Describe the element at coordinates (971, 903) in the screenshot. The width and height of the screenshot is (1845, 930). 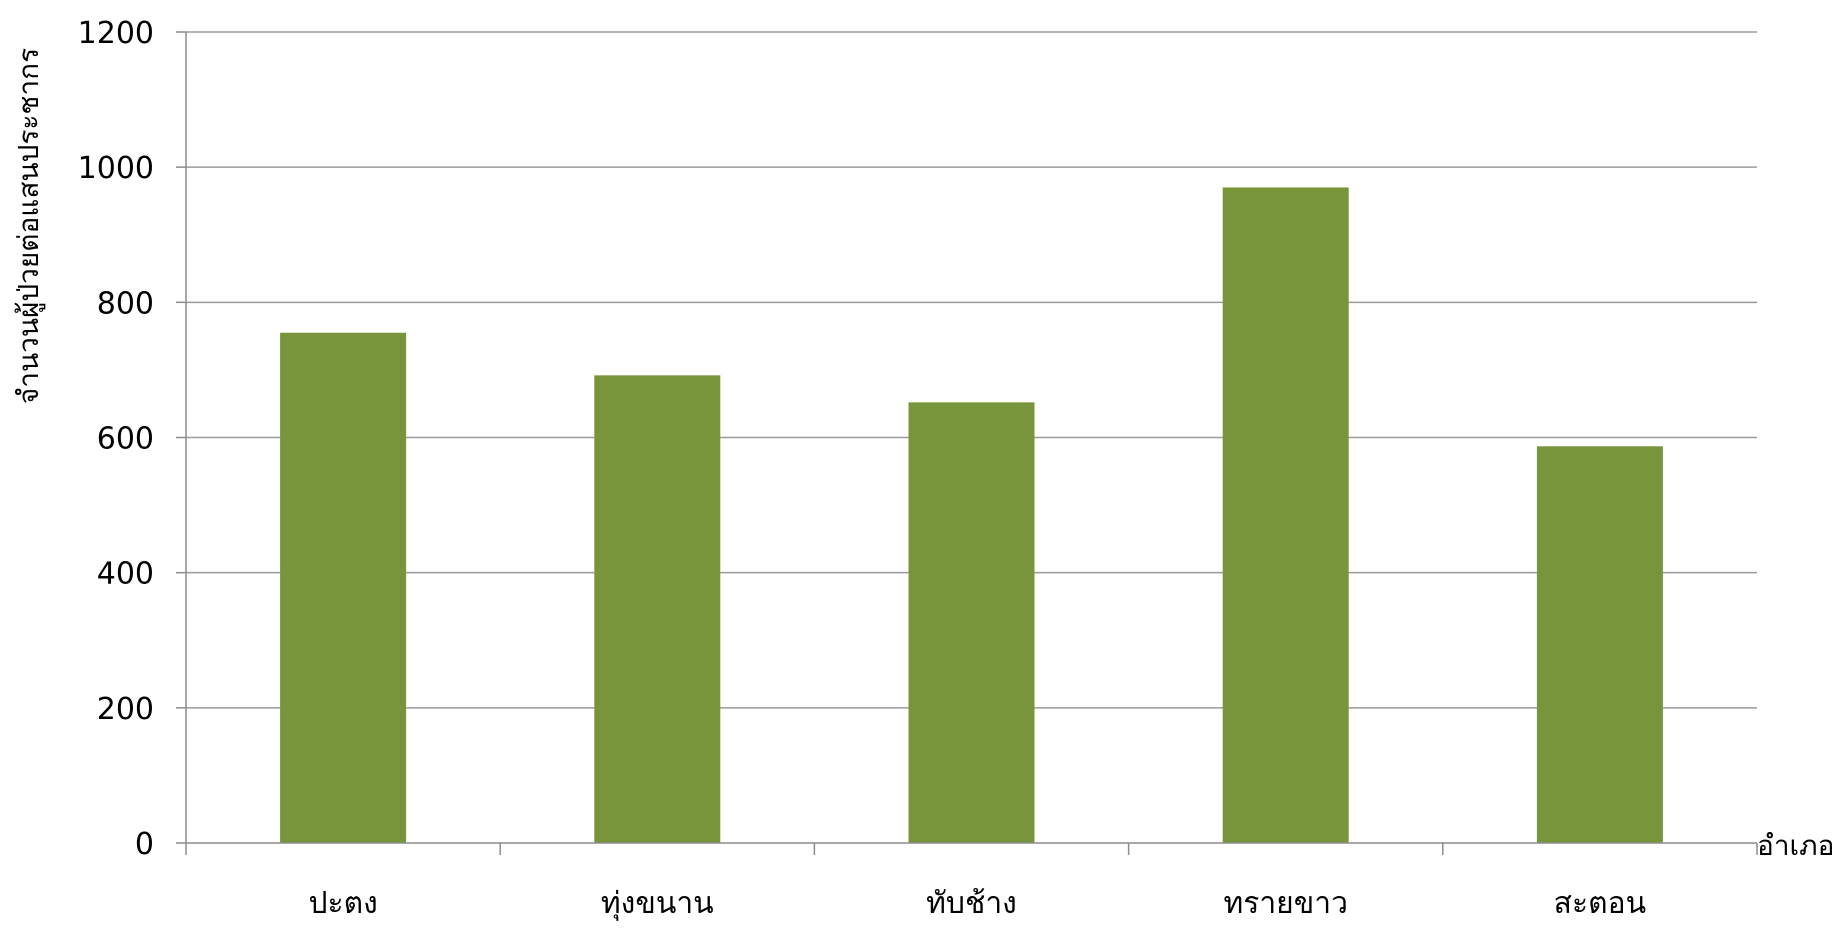
I see `x-category-label: ทับช้าง` at that location.